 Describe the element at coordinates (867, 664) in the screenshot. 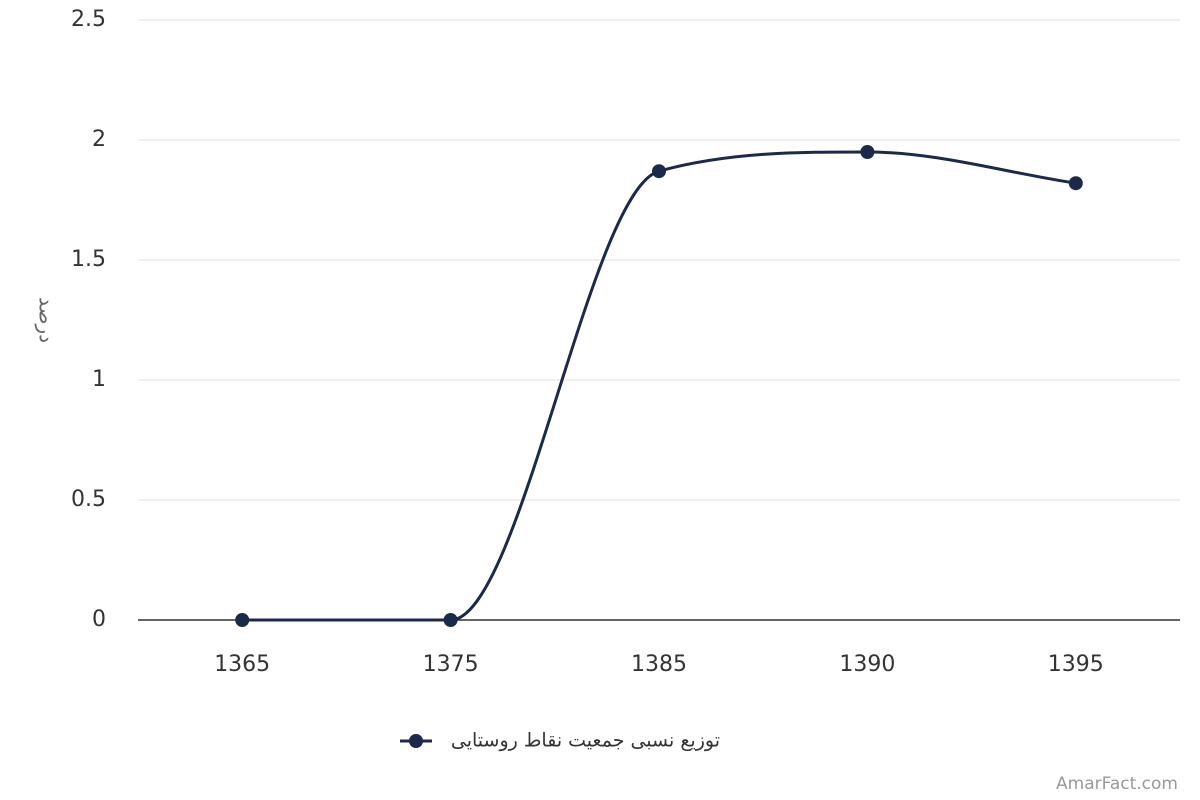

I see `x-tick-label: 1390` at that location.